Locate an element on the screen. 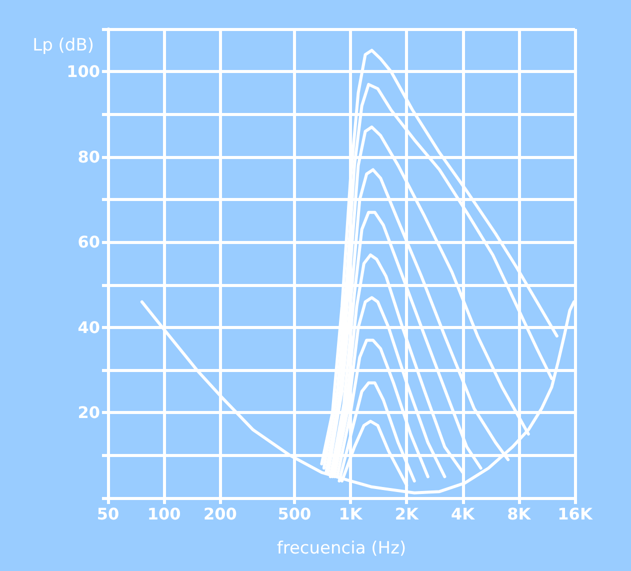 The height and width of the screenshot is (571, 631). y-tick-label: 80 is located at coordinates (89, 156).